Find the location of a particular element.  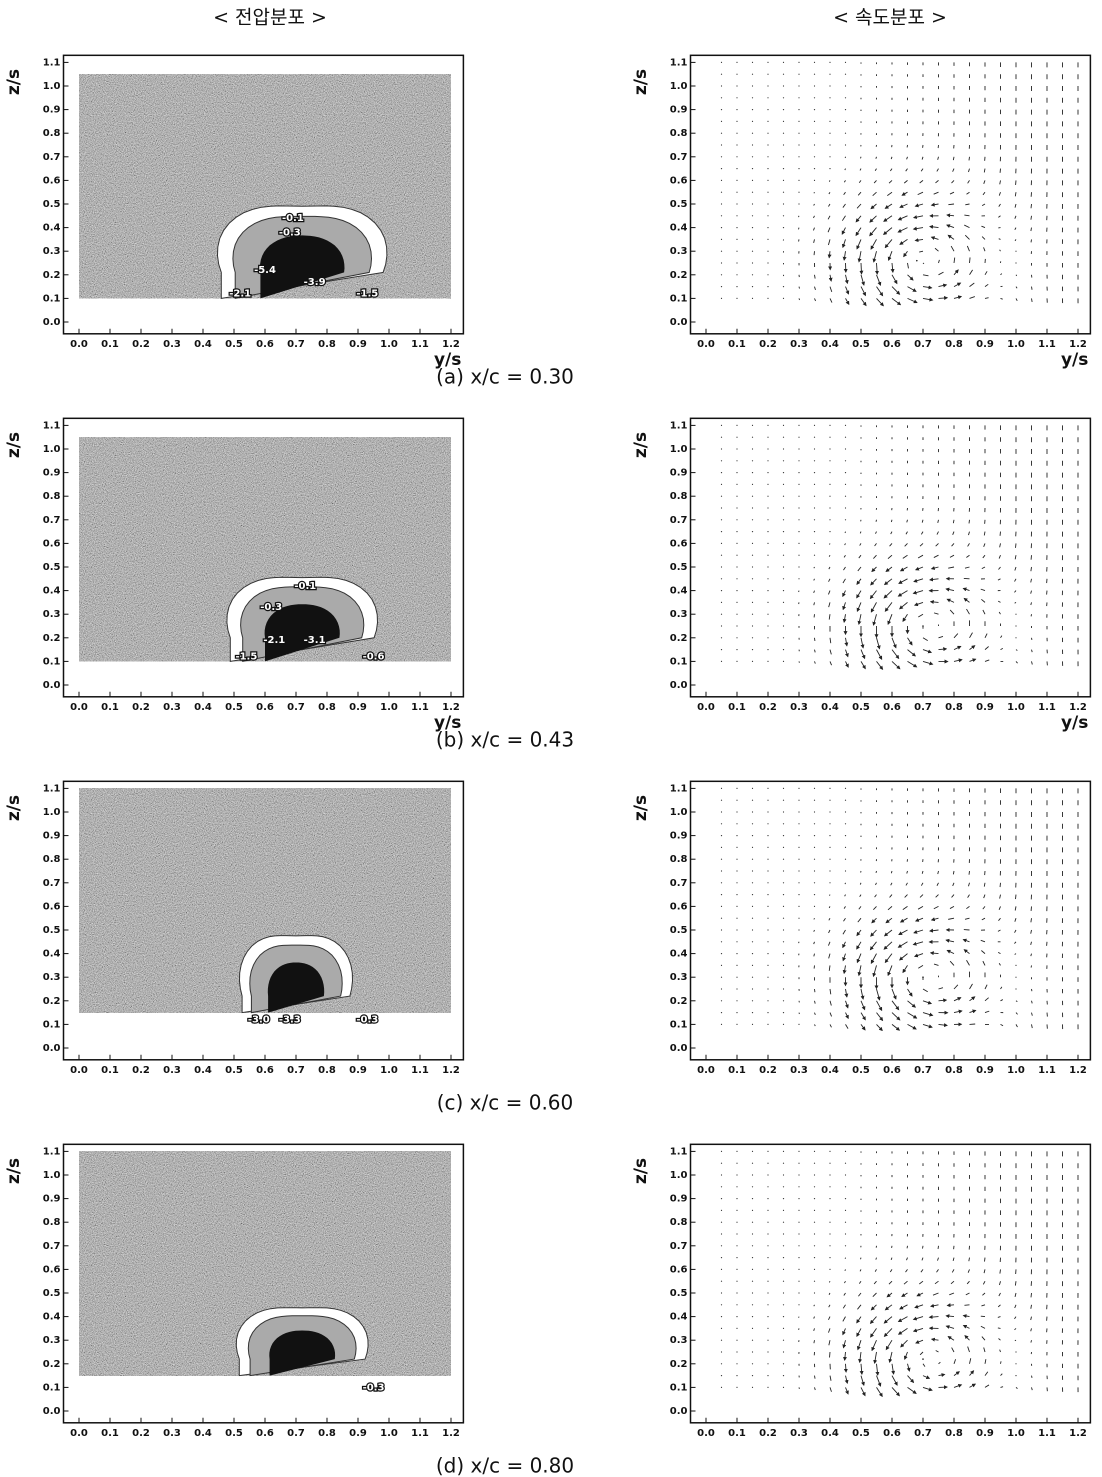

y-tick-label: 0.2 is located at coordinates (52, 1001).